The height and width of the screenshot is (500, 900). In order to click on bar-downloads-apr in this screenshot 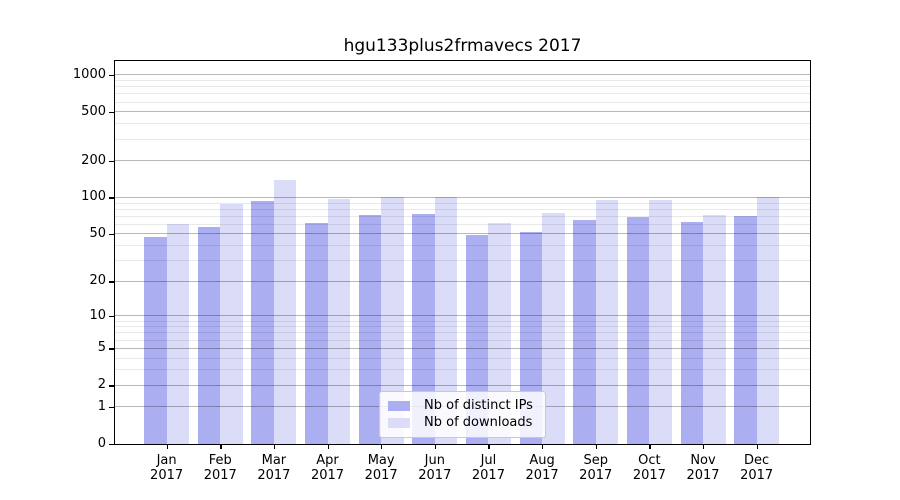, I will do `click(339, 321)`.